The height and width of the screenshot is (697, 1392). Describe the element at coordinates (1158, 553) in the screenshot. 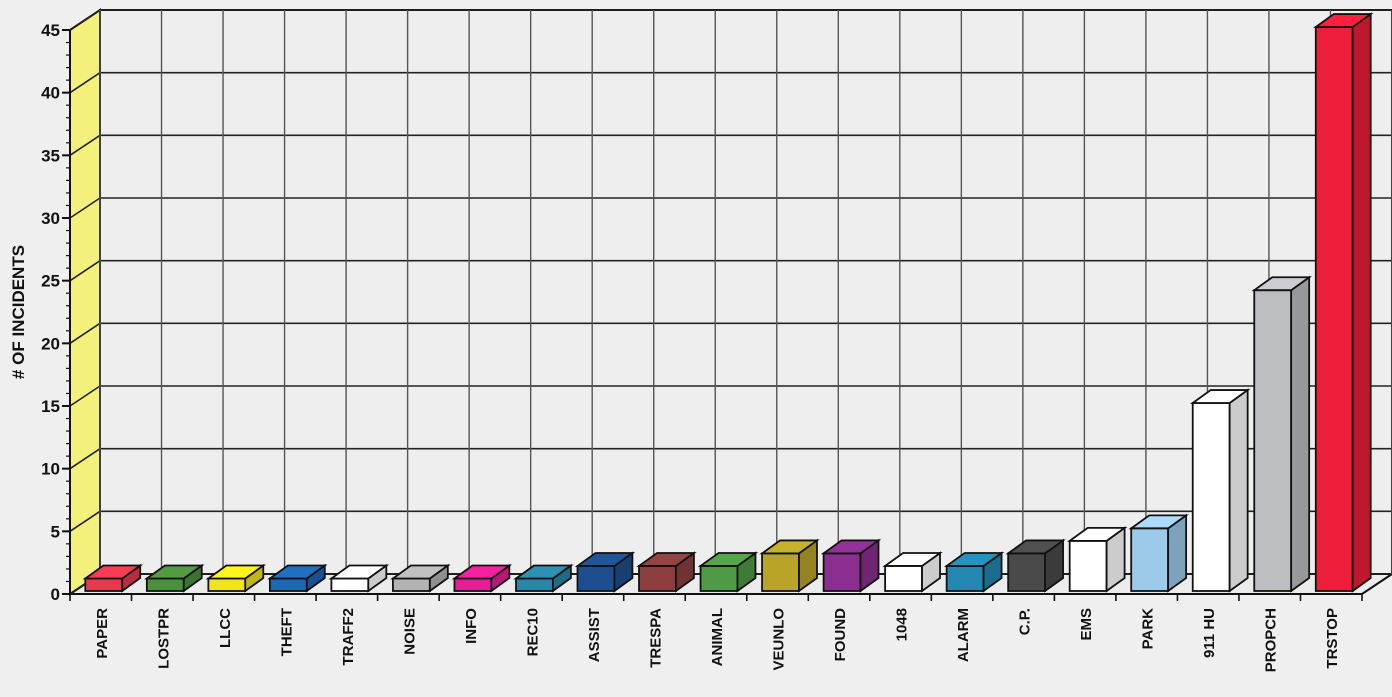

I see `bar-park` at that location.